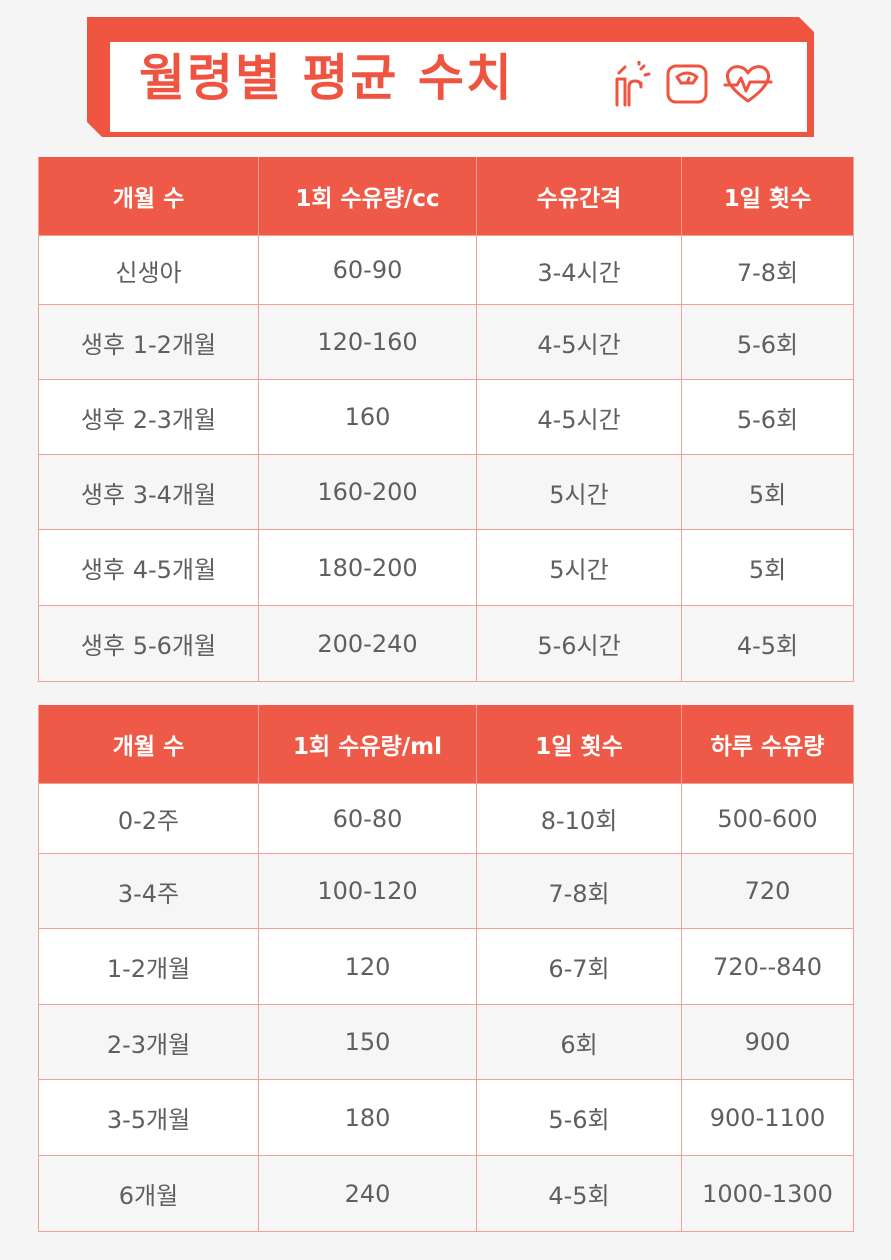  I want to click on baby-bottle-icon, so click(631, 85).